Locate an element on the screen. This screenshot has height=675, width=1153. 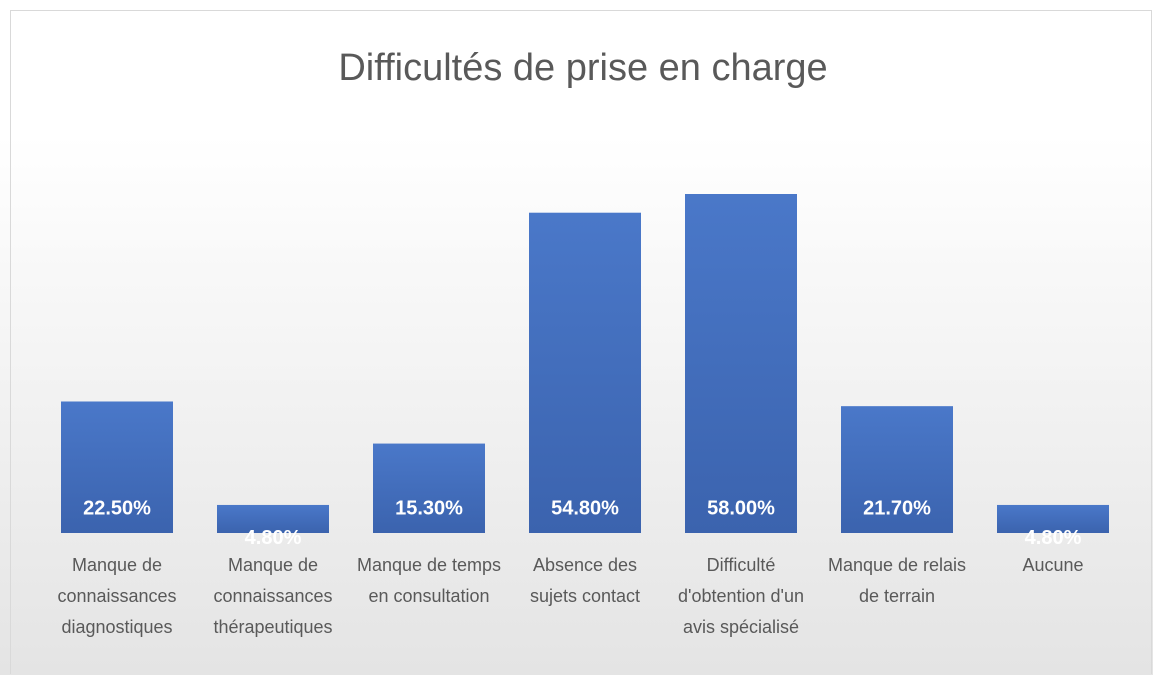
data-label: 54.80% is located at coordinates (585, 508).